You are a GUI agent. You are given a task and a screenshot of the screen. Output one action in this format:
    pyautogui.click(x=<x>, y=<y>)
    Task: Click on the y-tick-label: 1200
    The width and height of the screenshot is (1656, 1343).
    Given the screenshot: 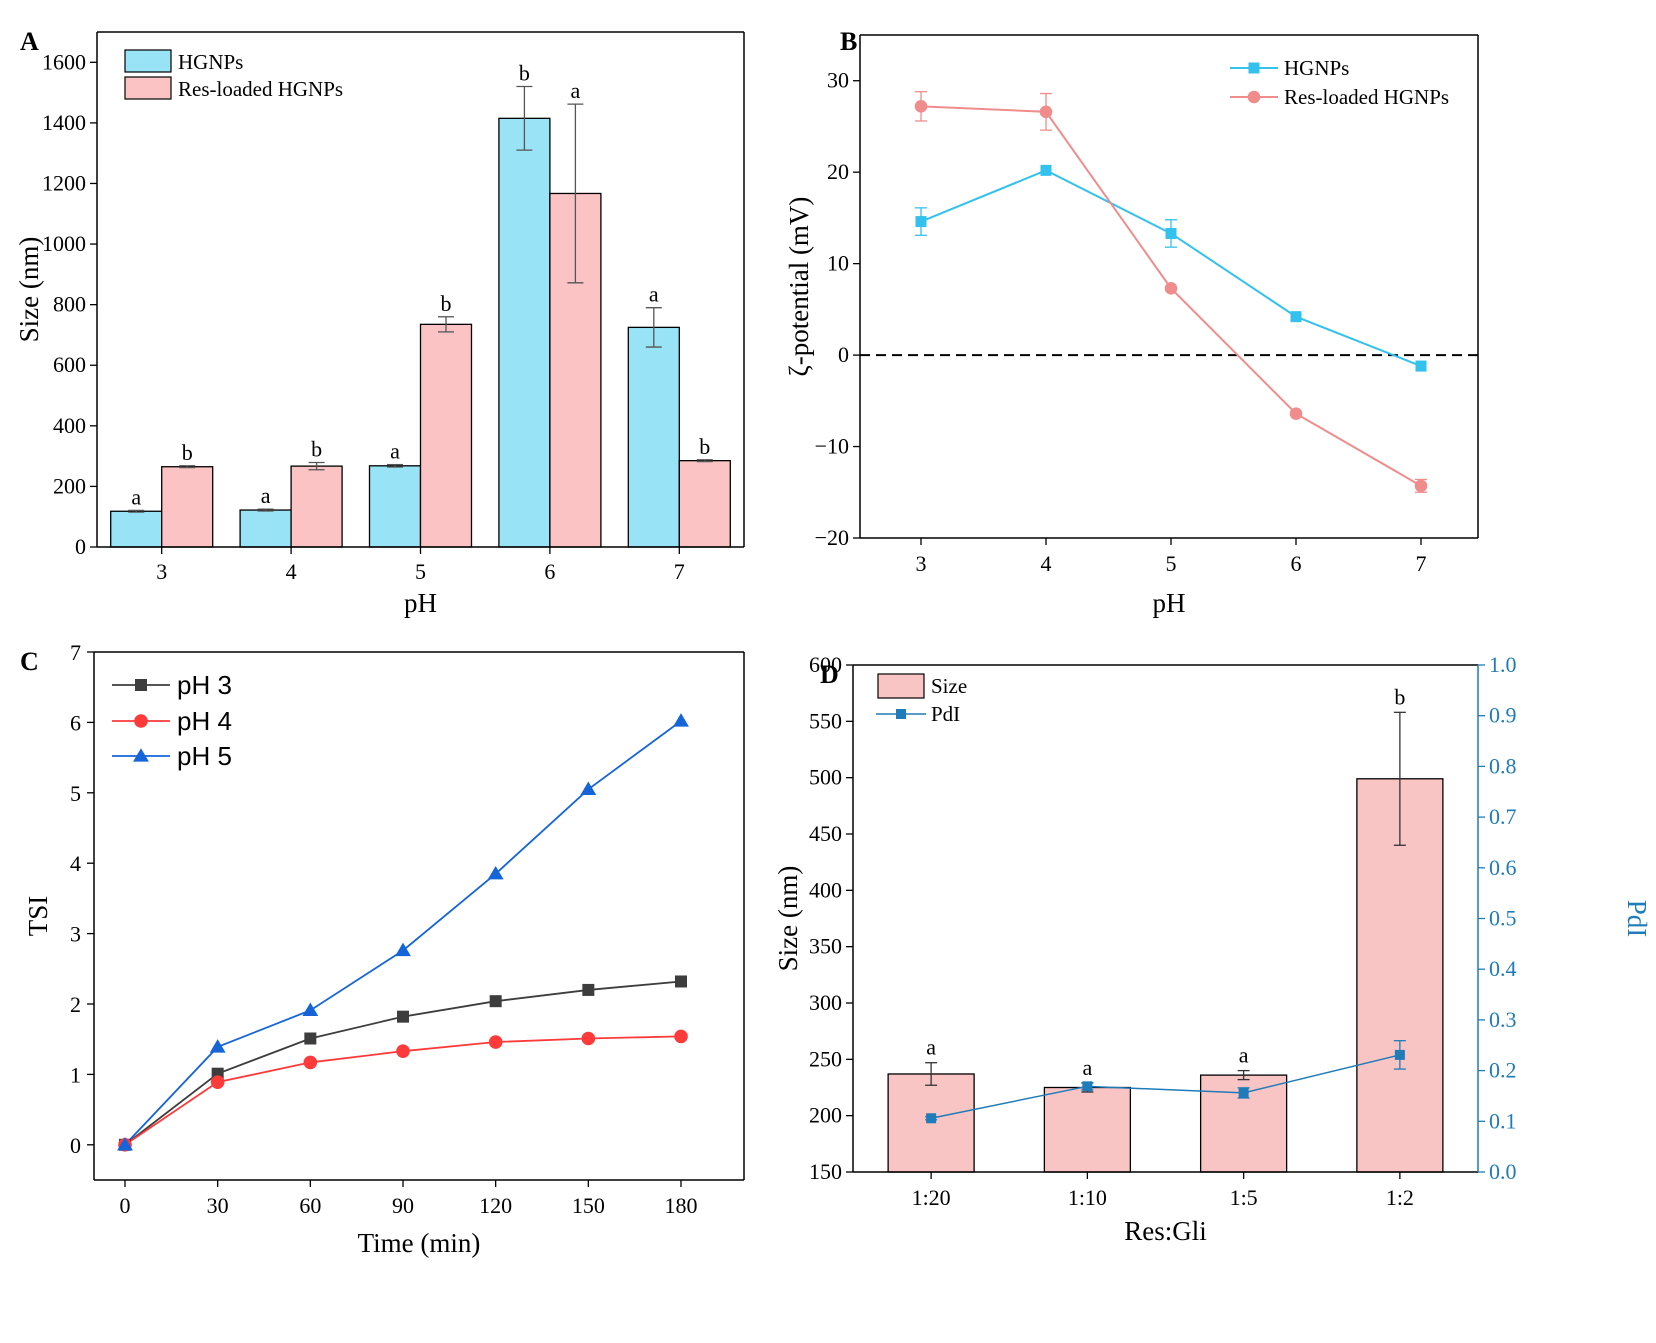 What is the action you would take?
    pyautogui.click(x=64, y=182)
    